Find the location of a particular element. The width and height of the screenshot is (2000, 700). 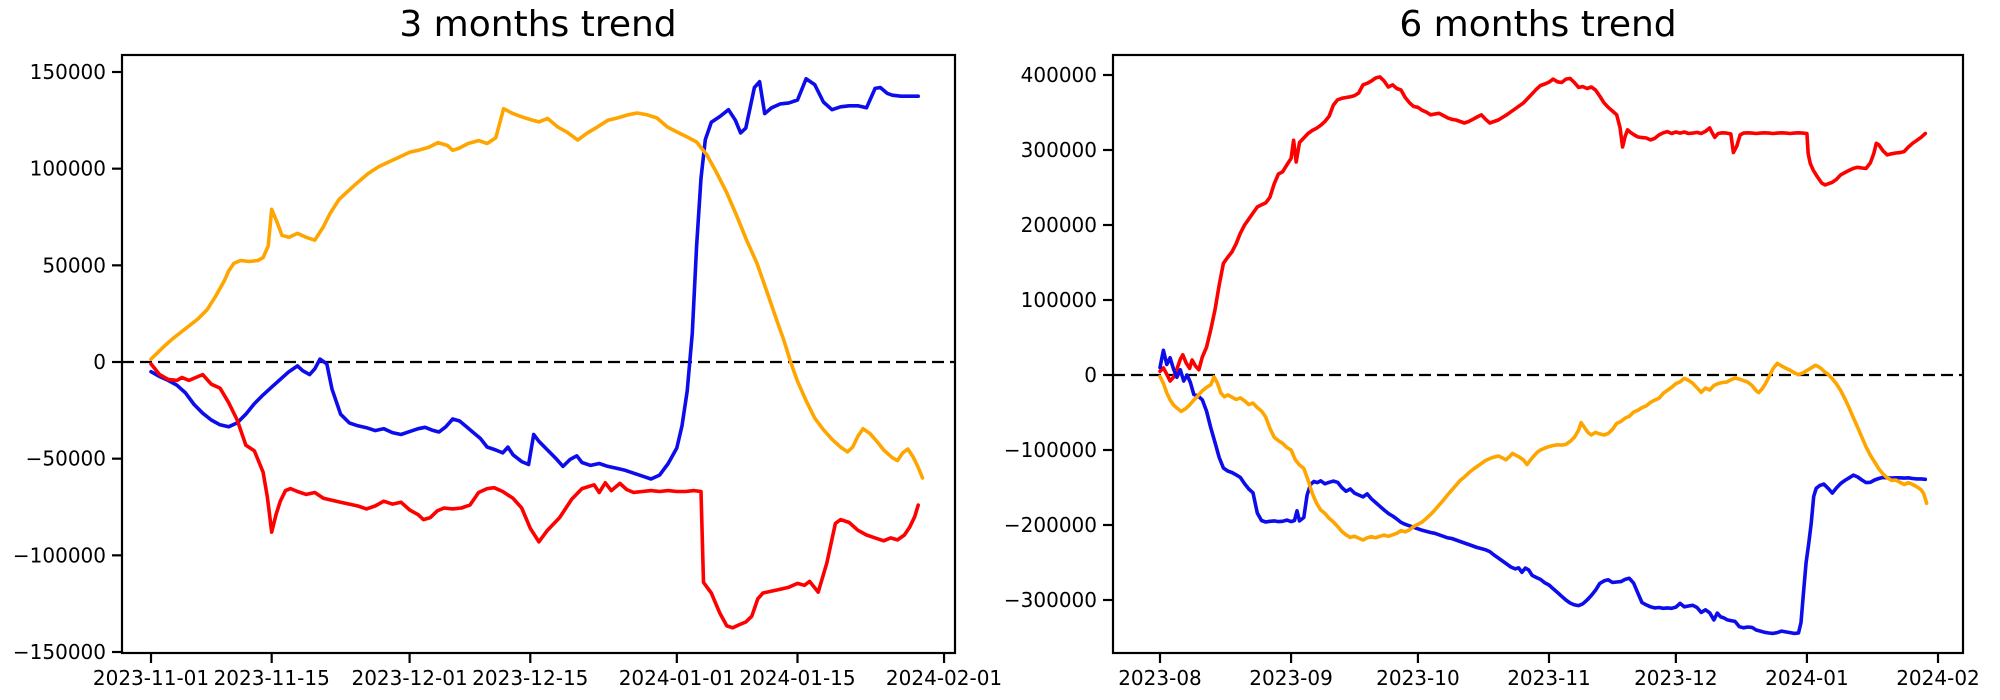

y-tick-label: 200000 is located at coordinates (1059, 225).